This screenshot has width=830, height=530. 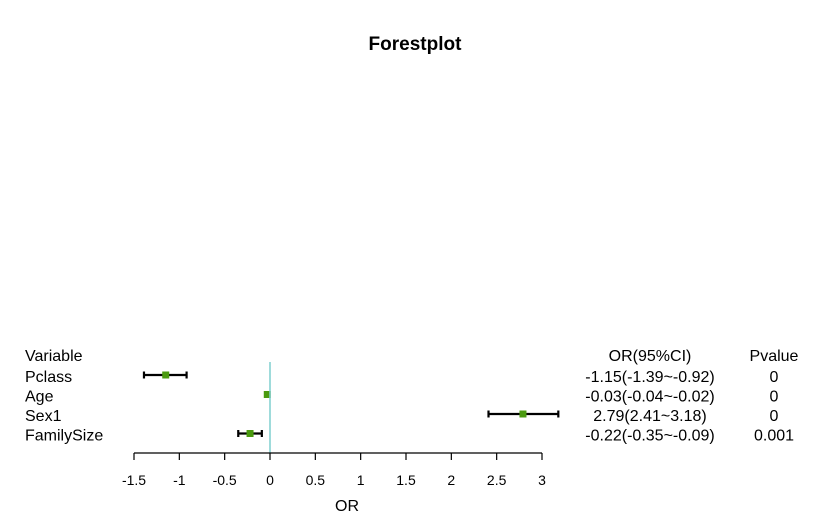 What do you see at coordinates (347, 506) in the screenshot?
I see `x-axis-label: OR` at bounding box center [347, 506].